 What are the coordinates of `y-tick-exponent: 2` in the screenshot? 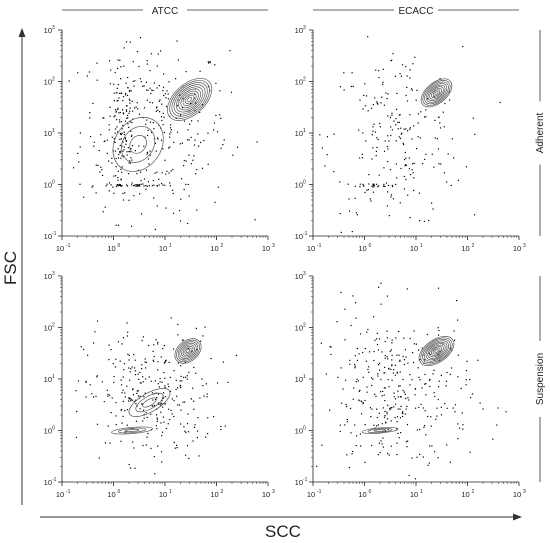 It's located at (304, 326).